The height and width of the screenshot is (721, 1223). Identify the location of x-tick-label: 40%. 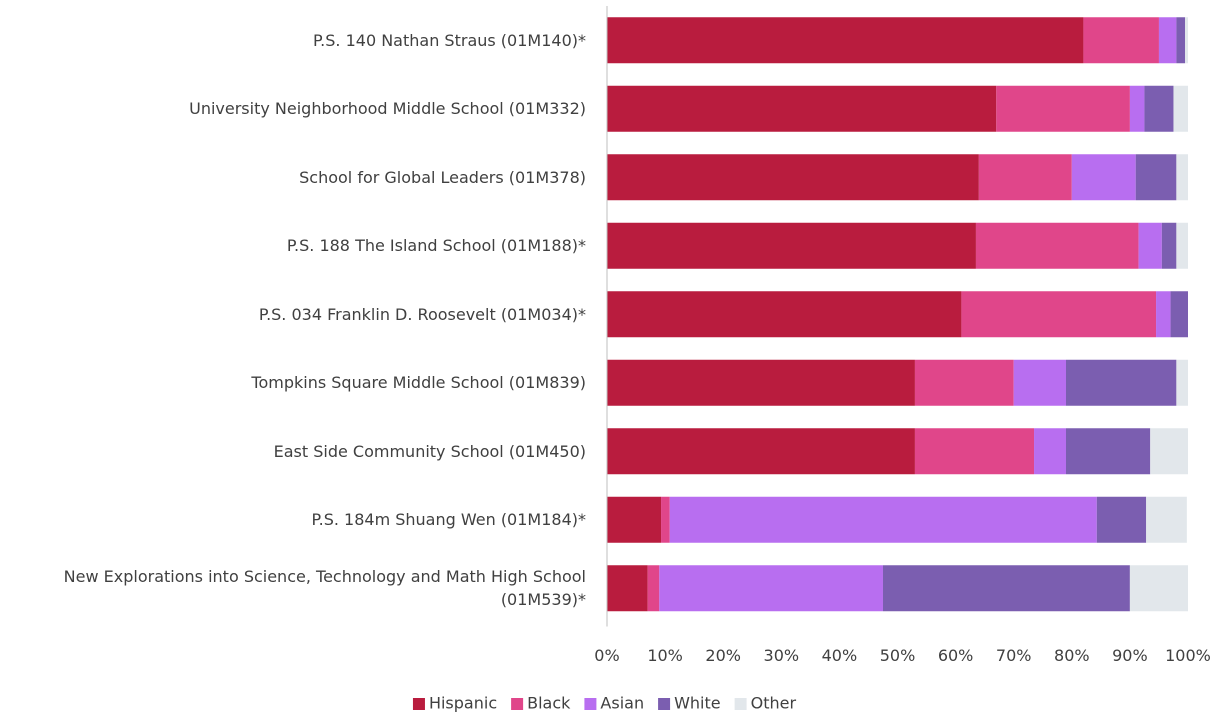
(840, 655).